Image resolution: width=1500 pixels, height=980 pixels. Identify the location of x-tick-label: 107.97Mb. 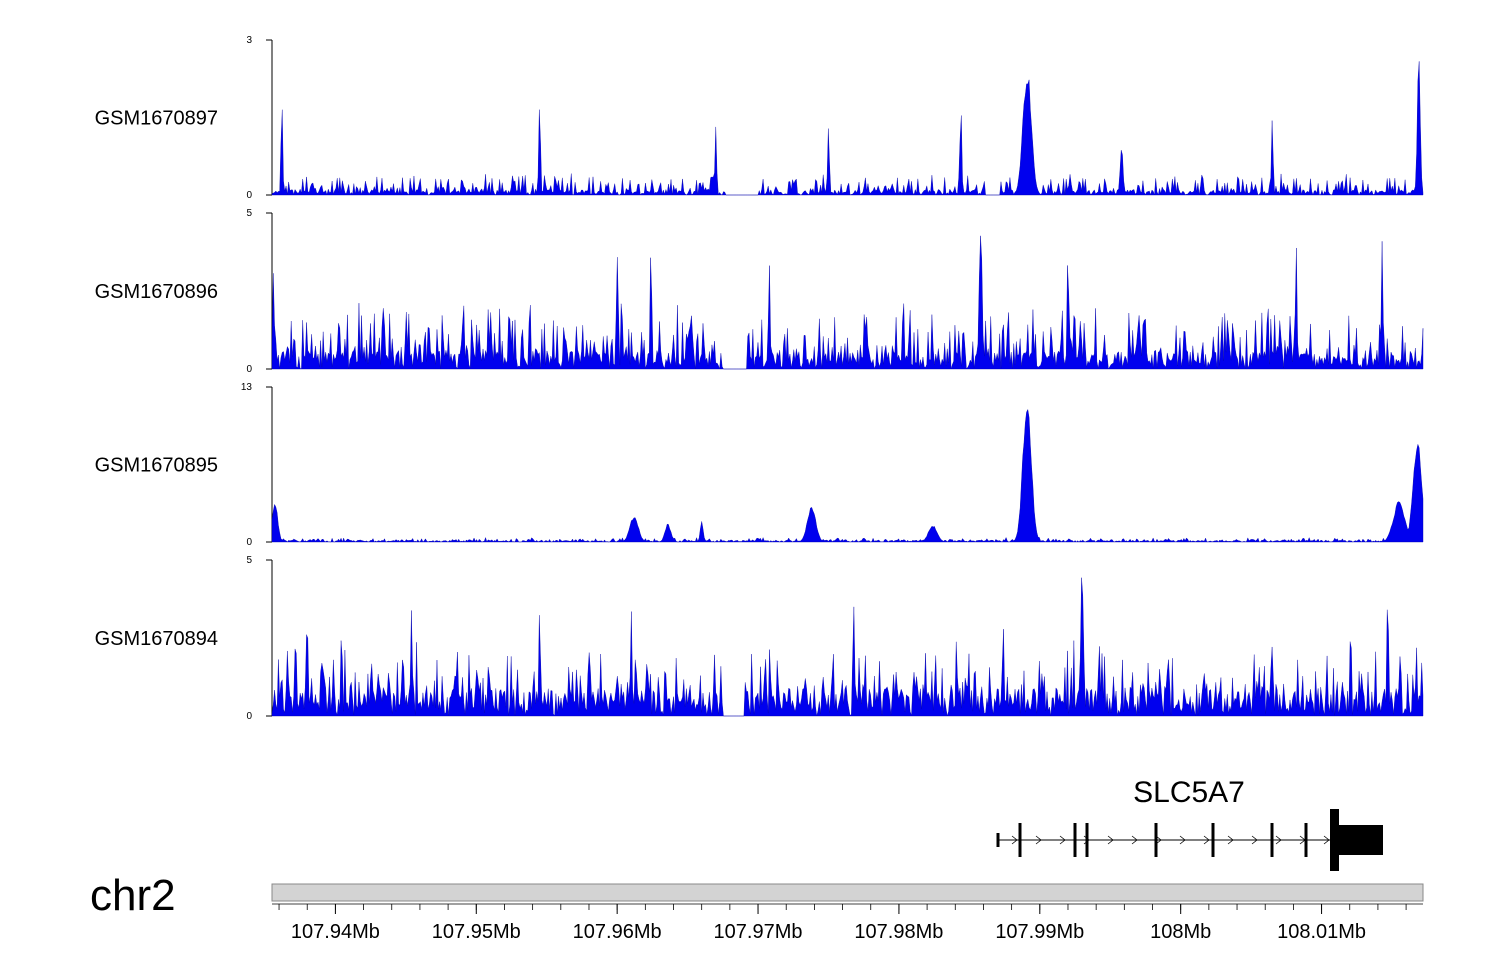
(758, 932).